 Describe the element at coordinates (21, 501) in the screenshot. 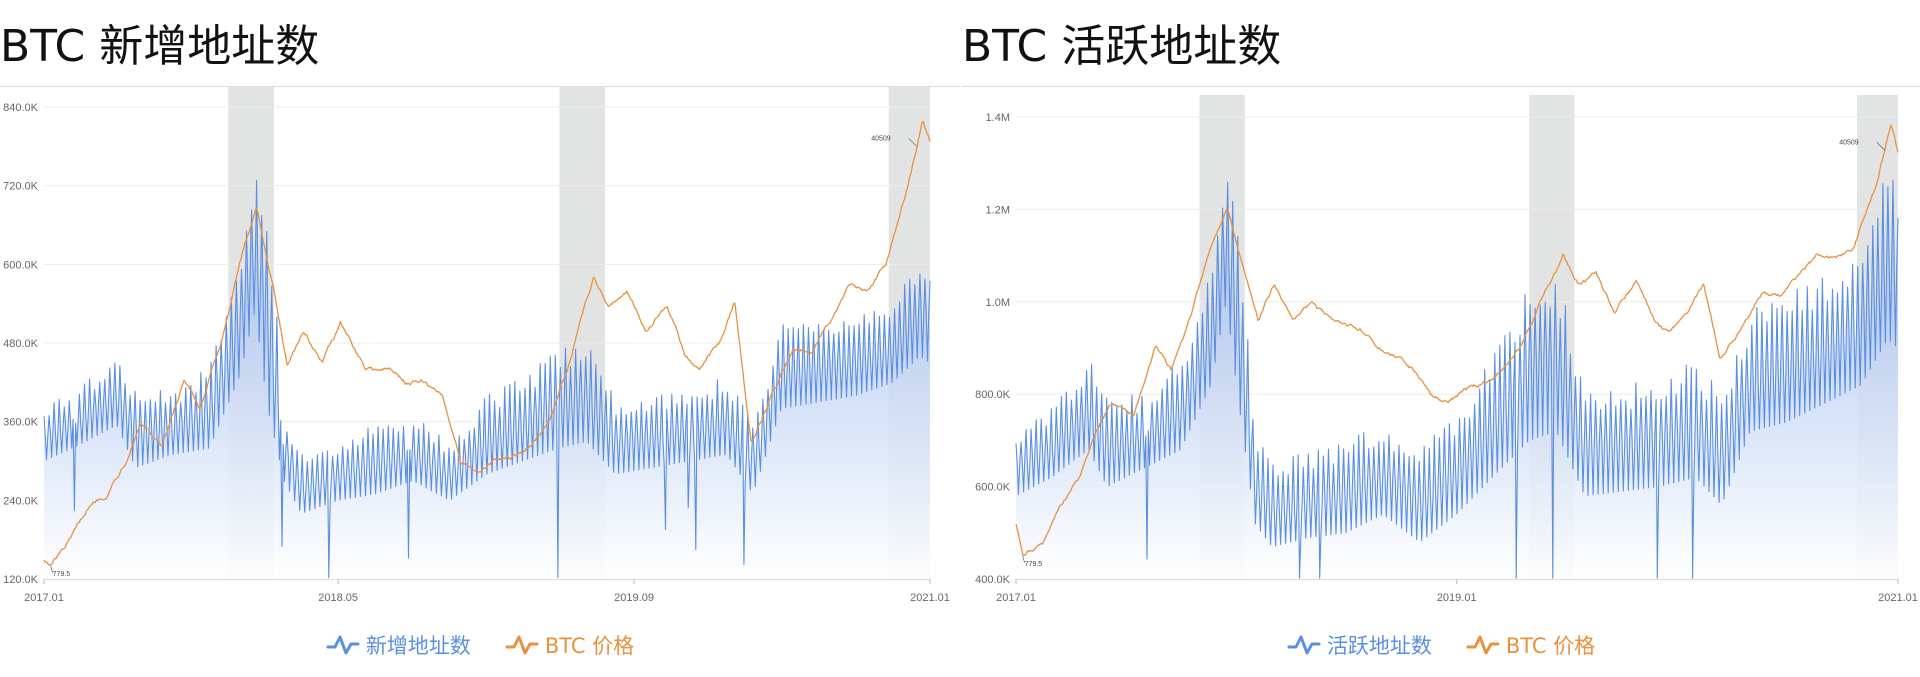

I see `y-tick-label: 240.0K` at that location.